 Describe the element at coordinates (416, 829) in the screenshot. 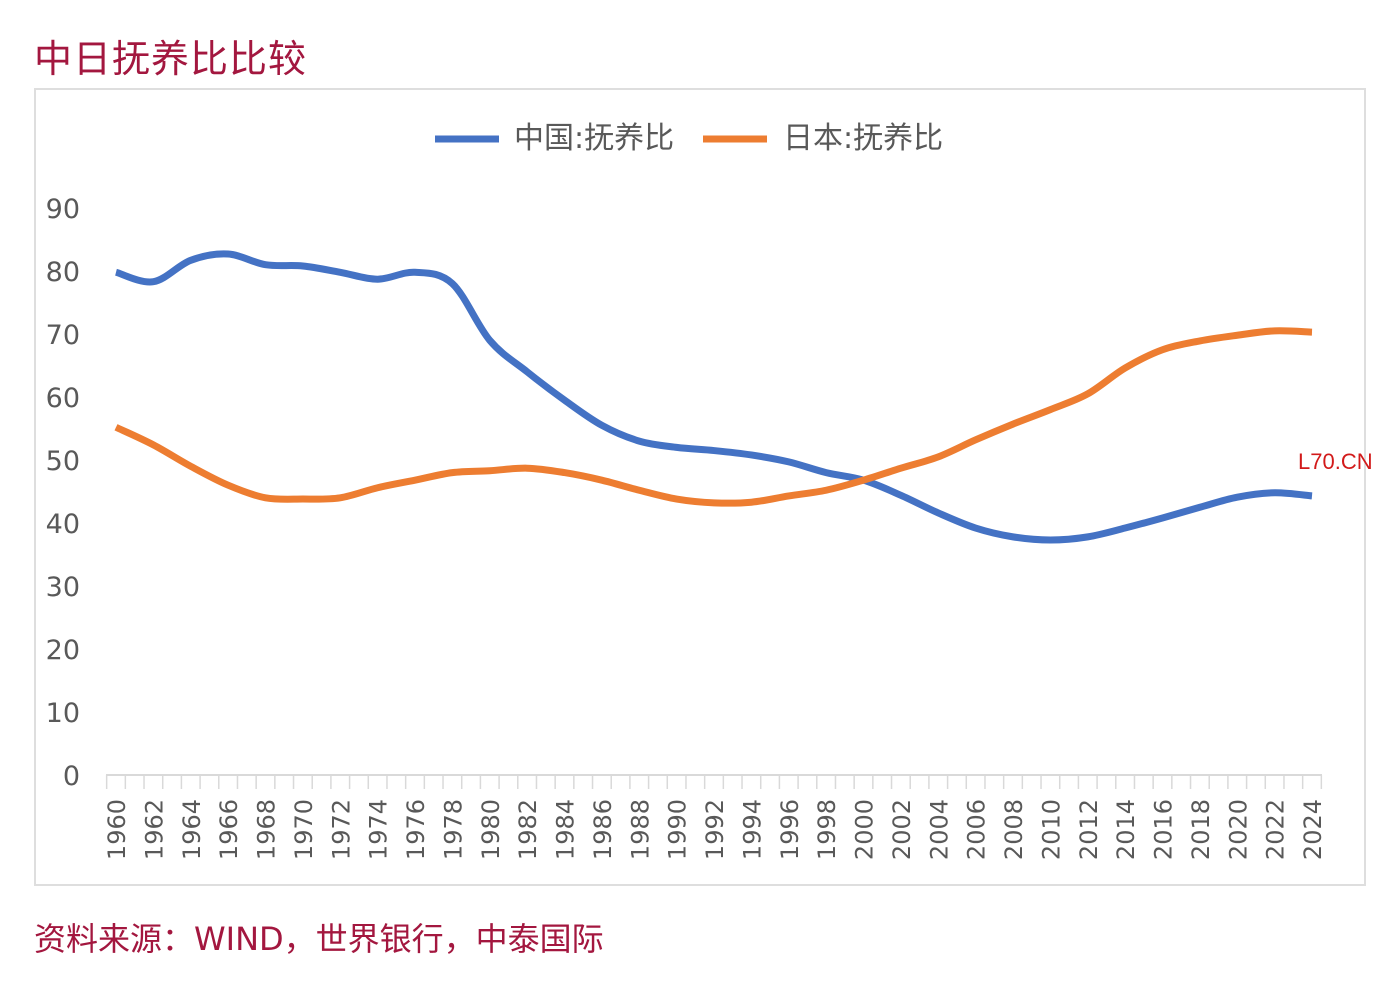

I see `x-tick-label: 1976` at that location.